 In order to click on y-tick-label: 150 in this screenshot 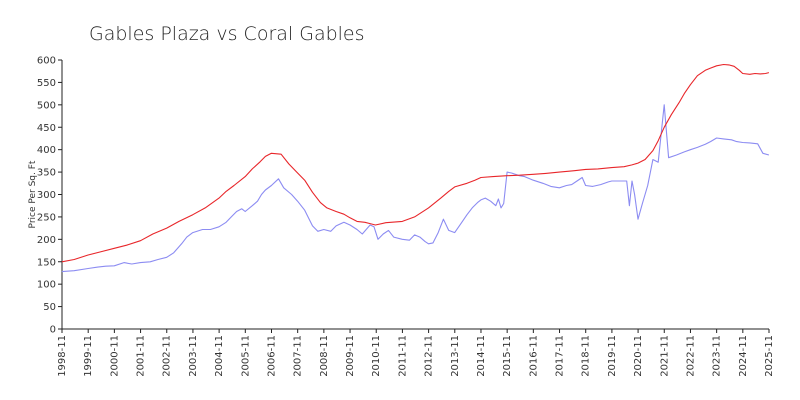, I will do `click(46, 262)`.